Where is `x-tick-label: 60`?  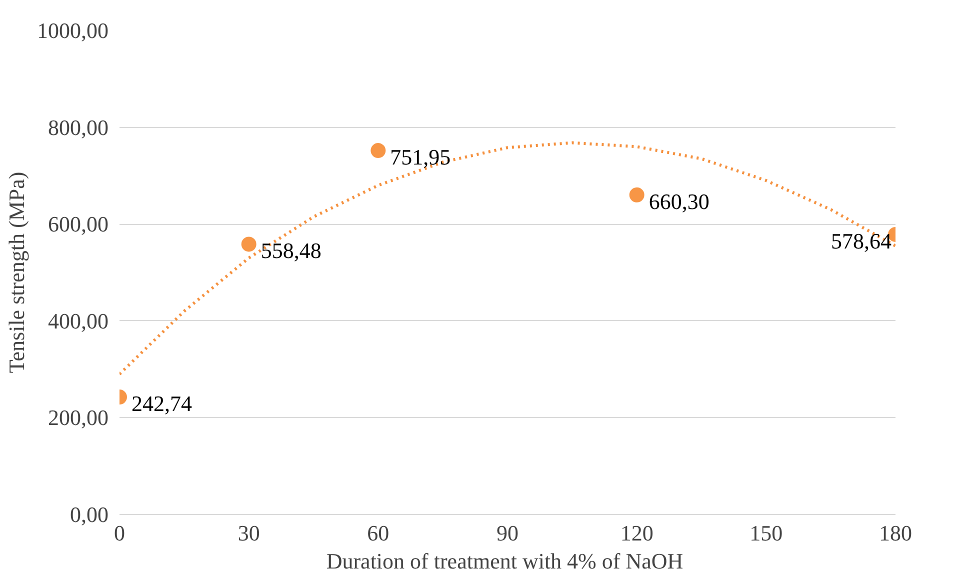 x-tick-label: 60 is located at coordinates (378, 533).